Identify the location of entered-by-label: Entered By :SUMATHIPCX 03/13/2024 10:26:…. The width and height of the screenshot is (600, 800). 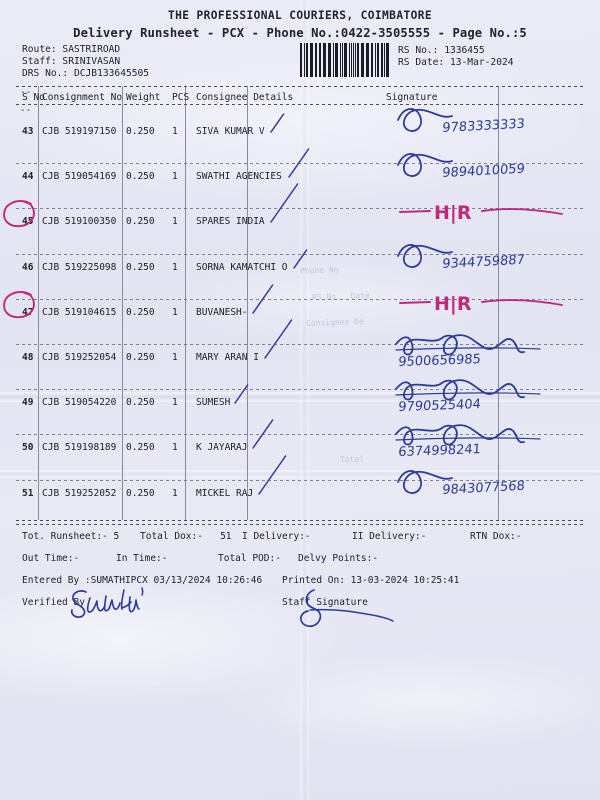
(142, 580).